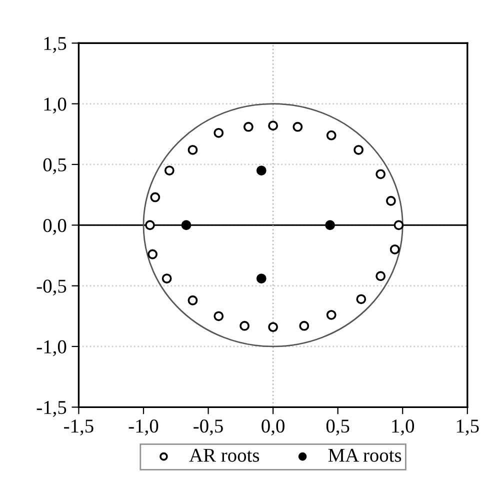 The width and height of the screenshot is (492, 479). I want to click on y-tick-label: 0,5, so click(54, 166).